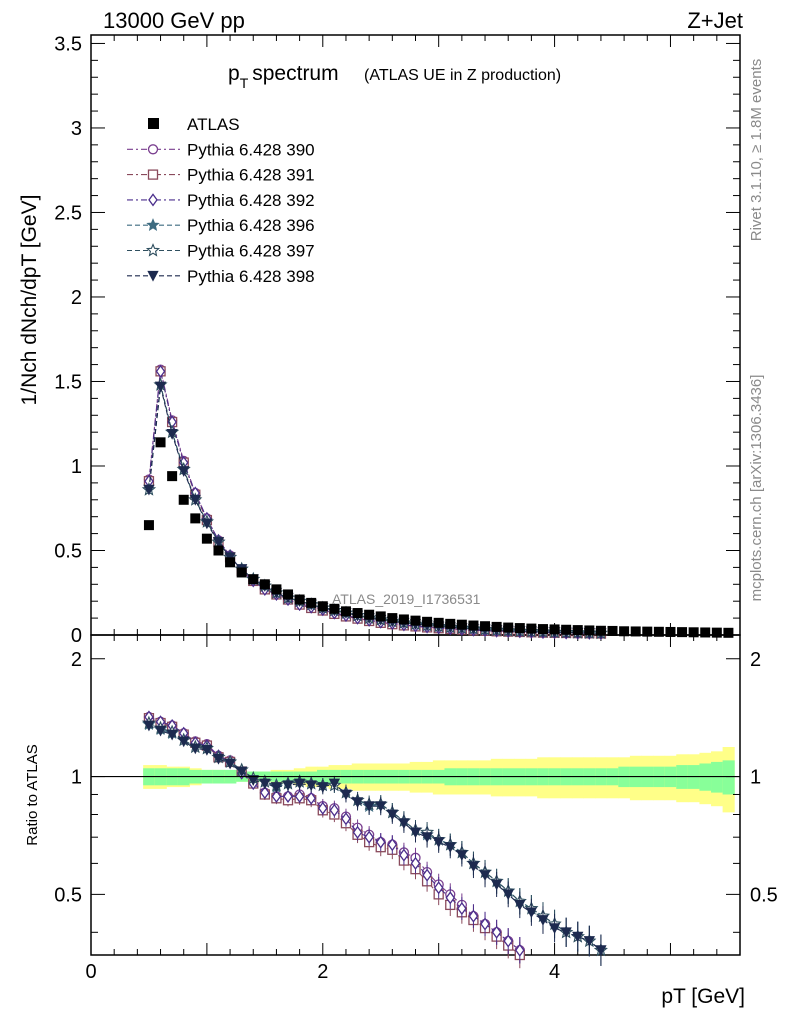  I want to click on plot-title: pT spectrum, so click(283, 76).